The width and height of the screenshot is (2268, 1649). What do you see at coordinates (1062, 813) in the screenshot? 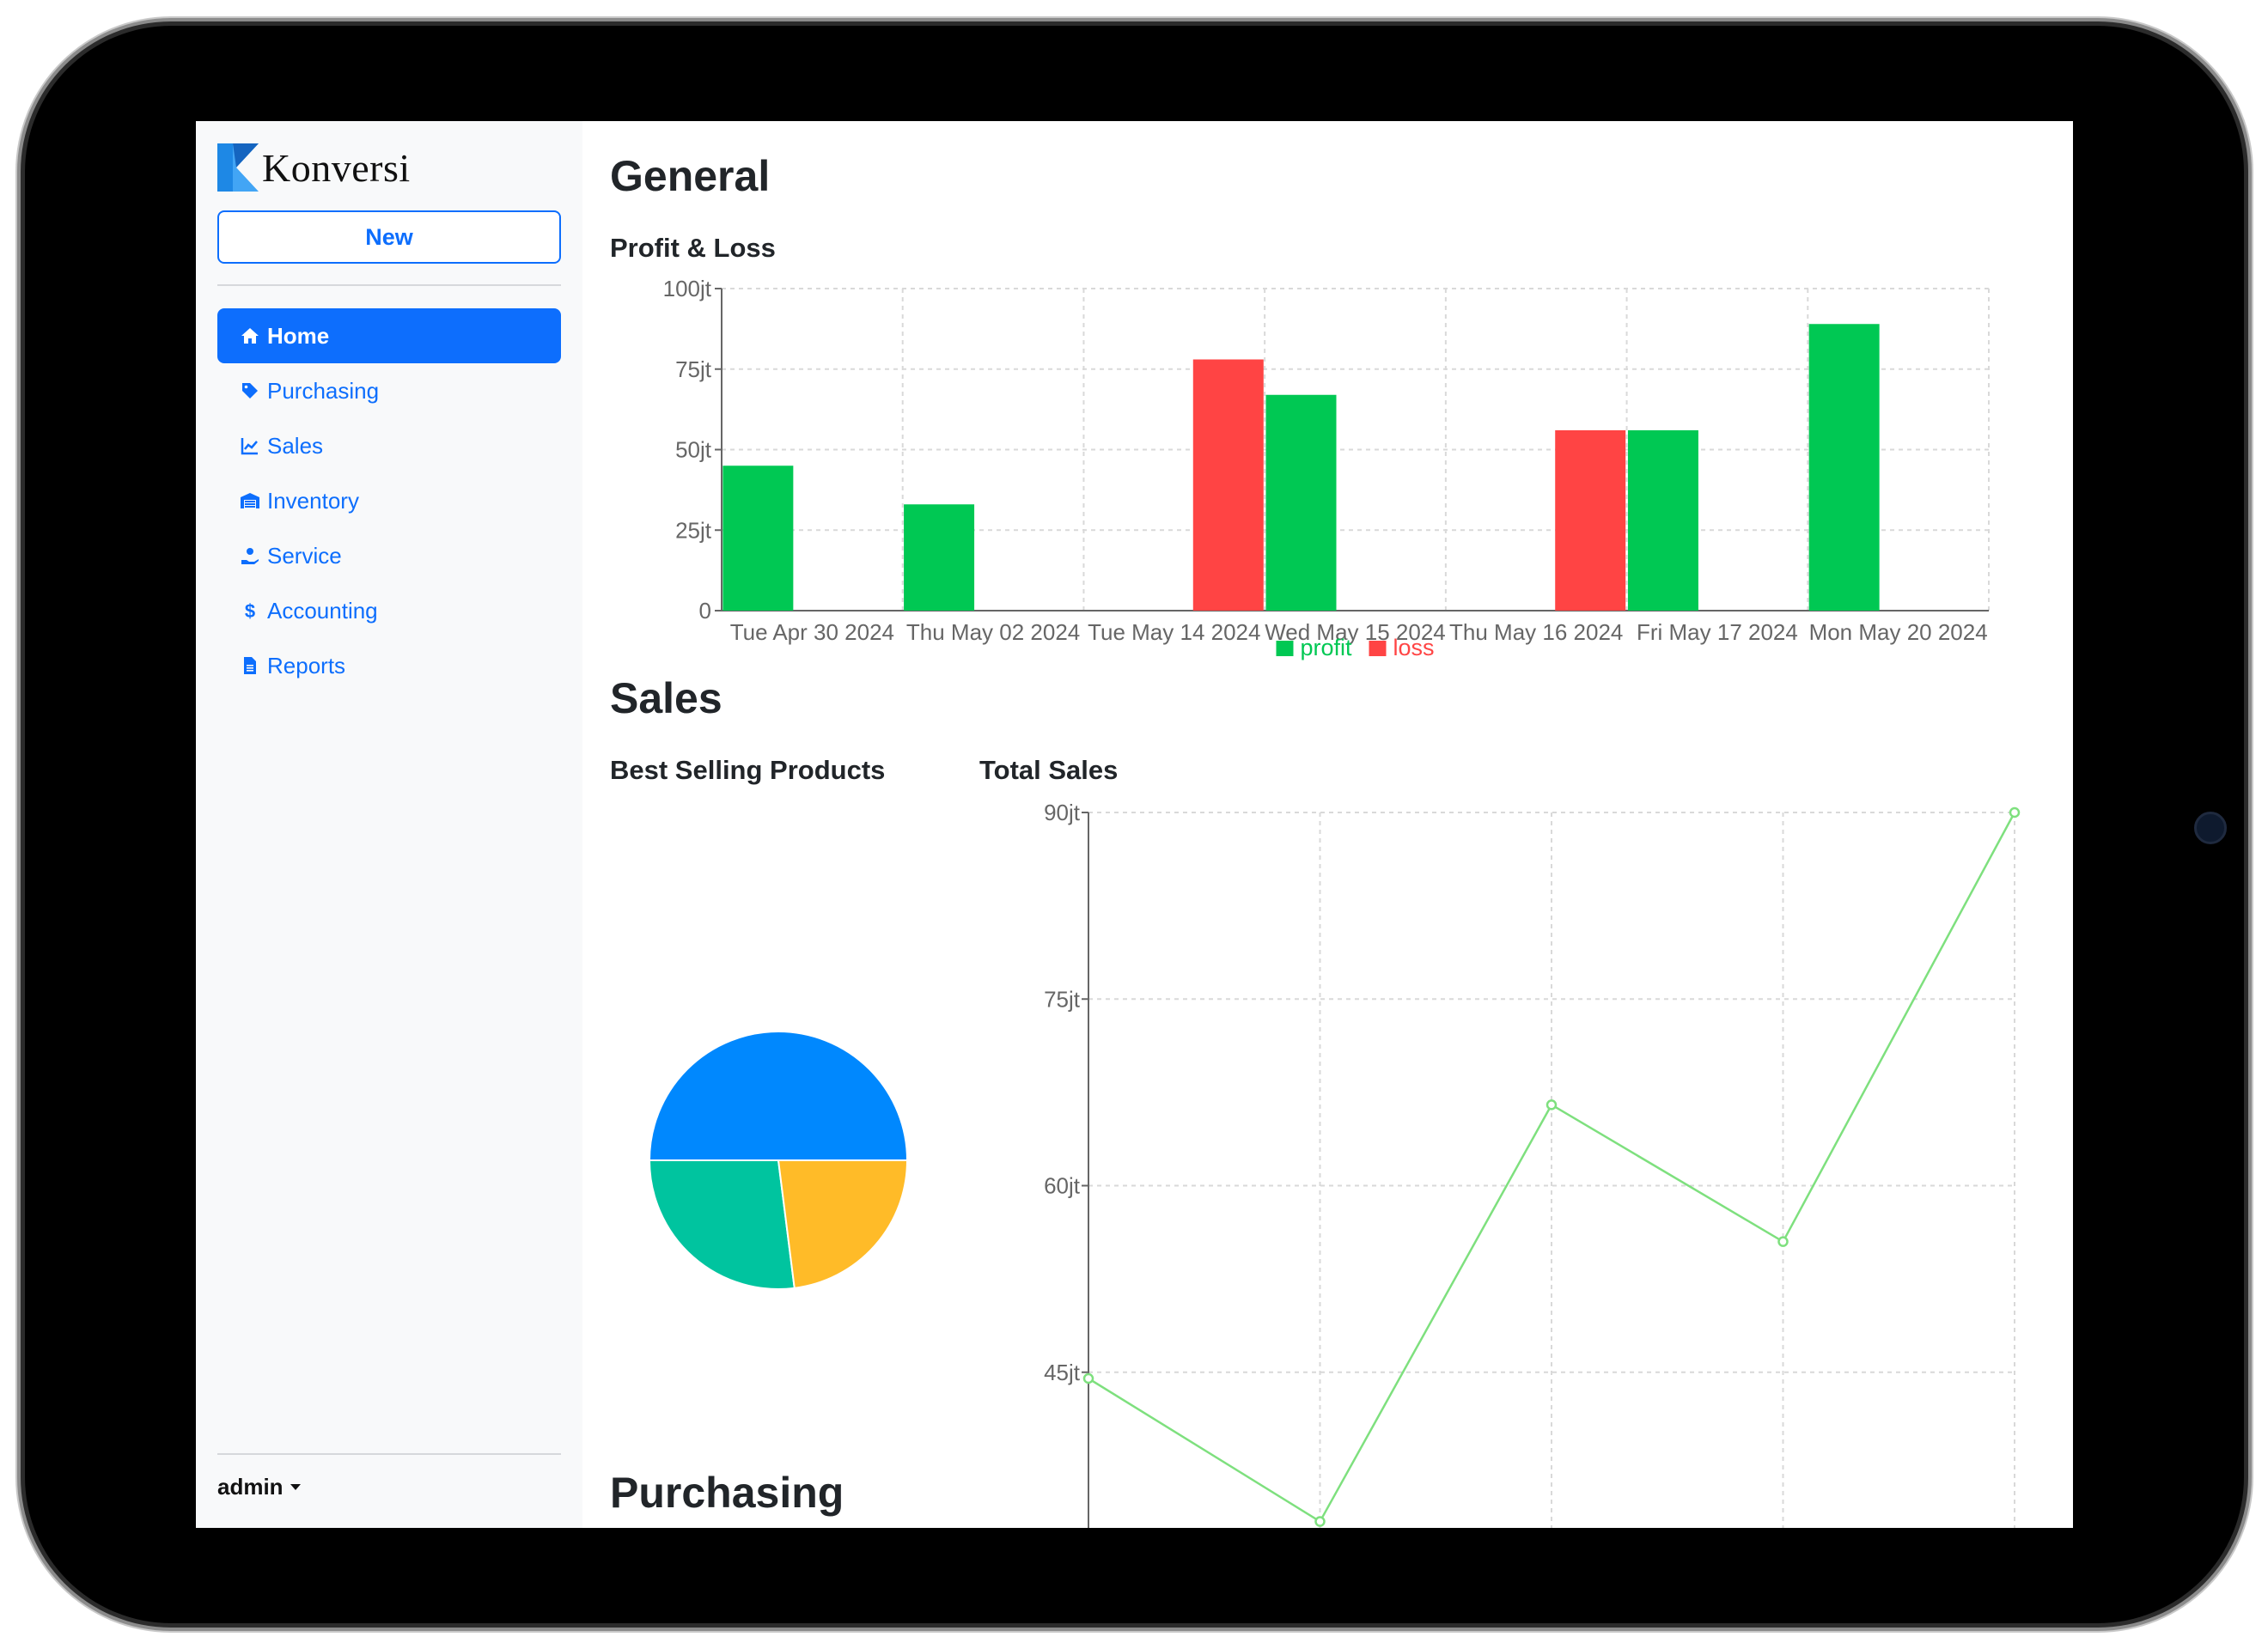
I see `y-tick-label: 90jt` at bounding box center [1062, 813].